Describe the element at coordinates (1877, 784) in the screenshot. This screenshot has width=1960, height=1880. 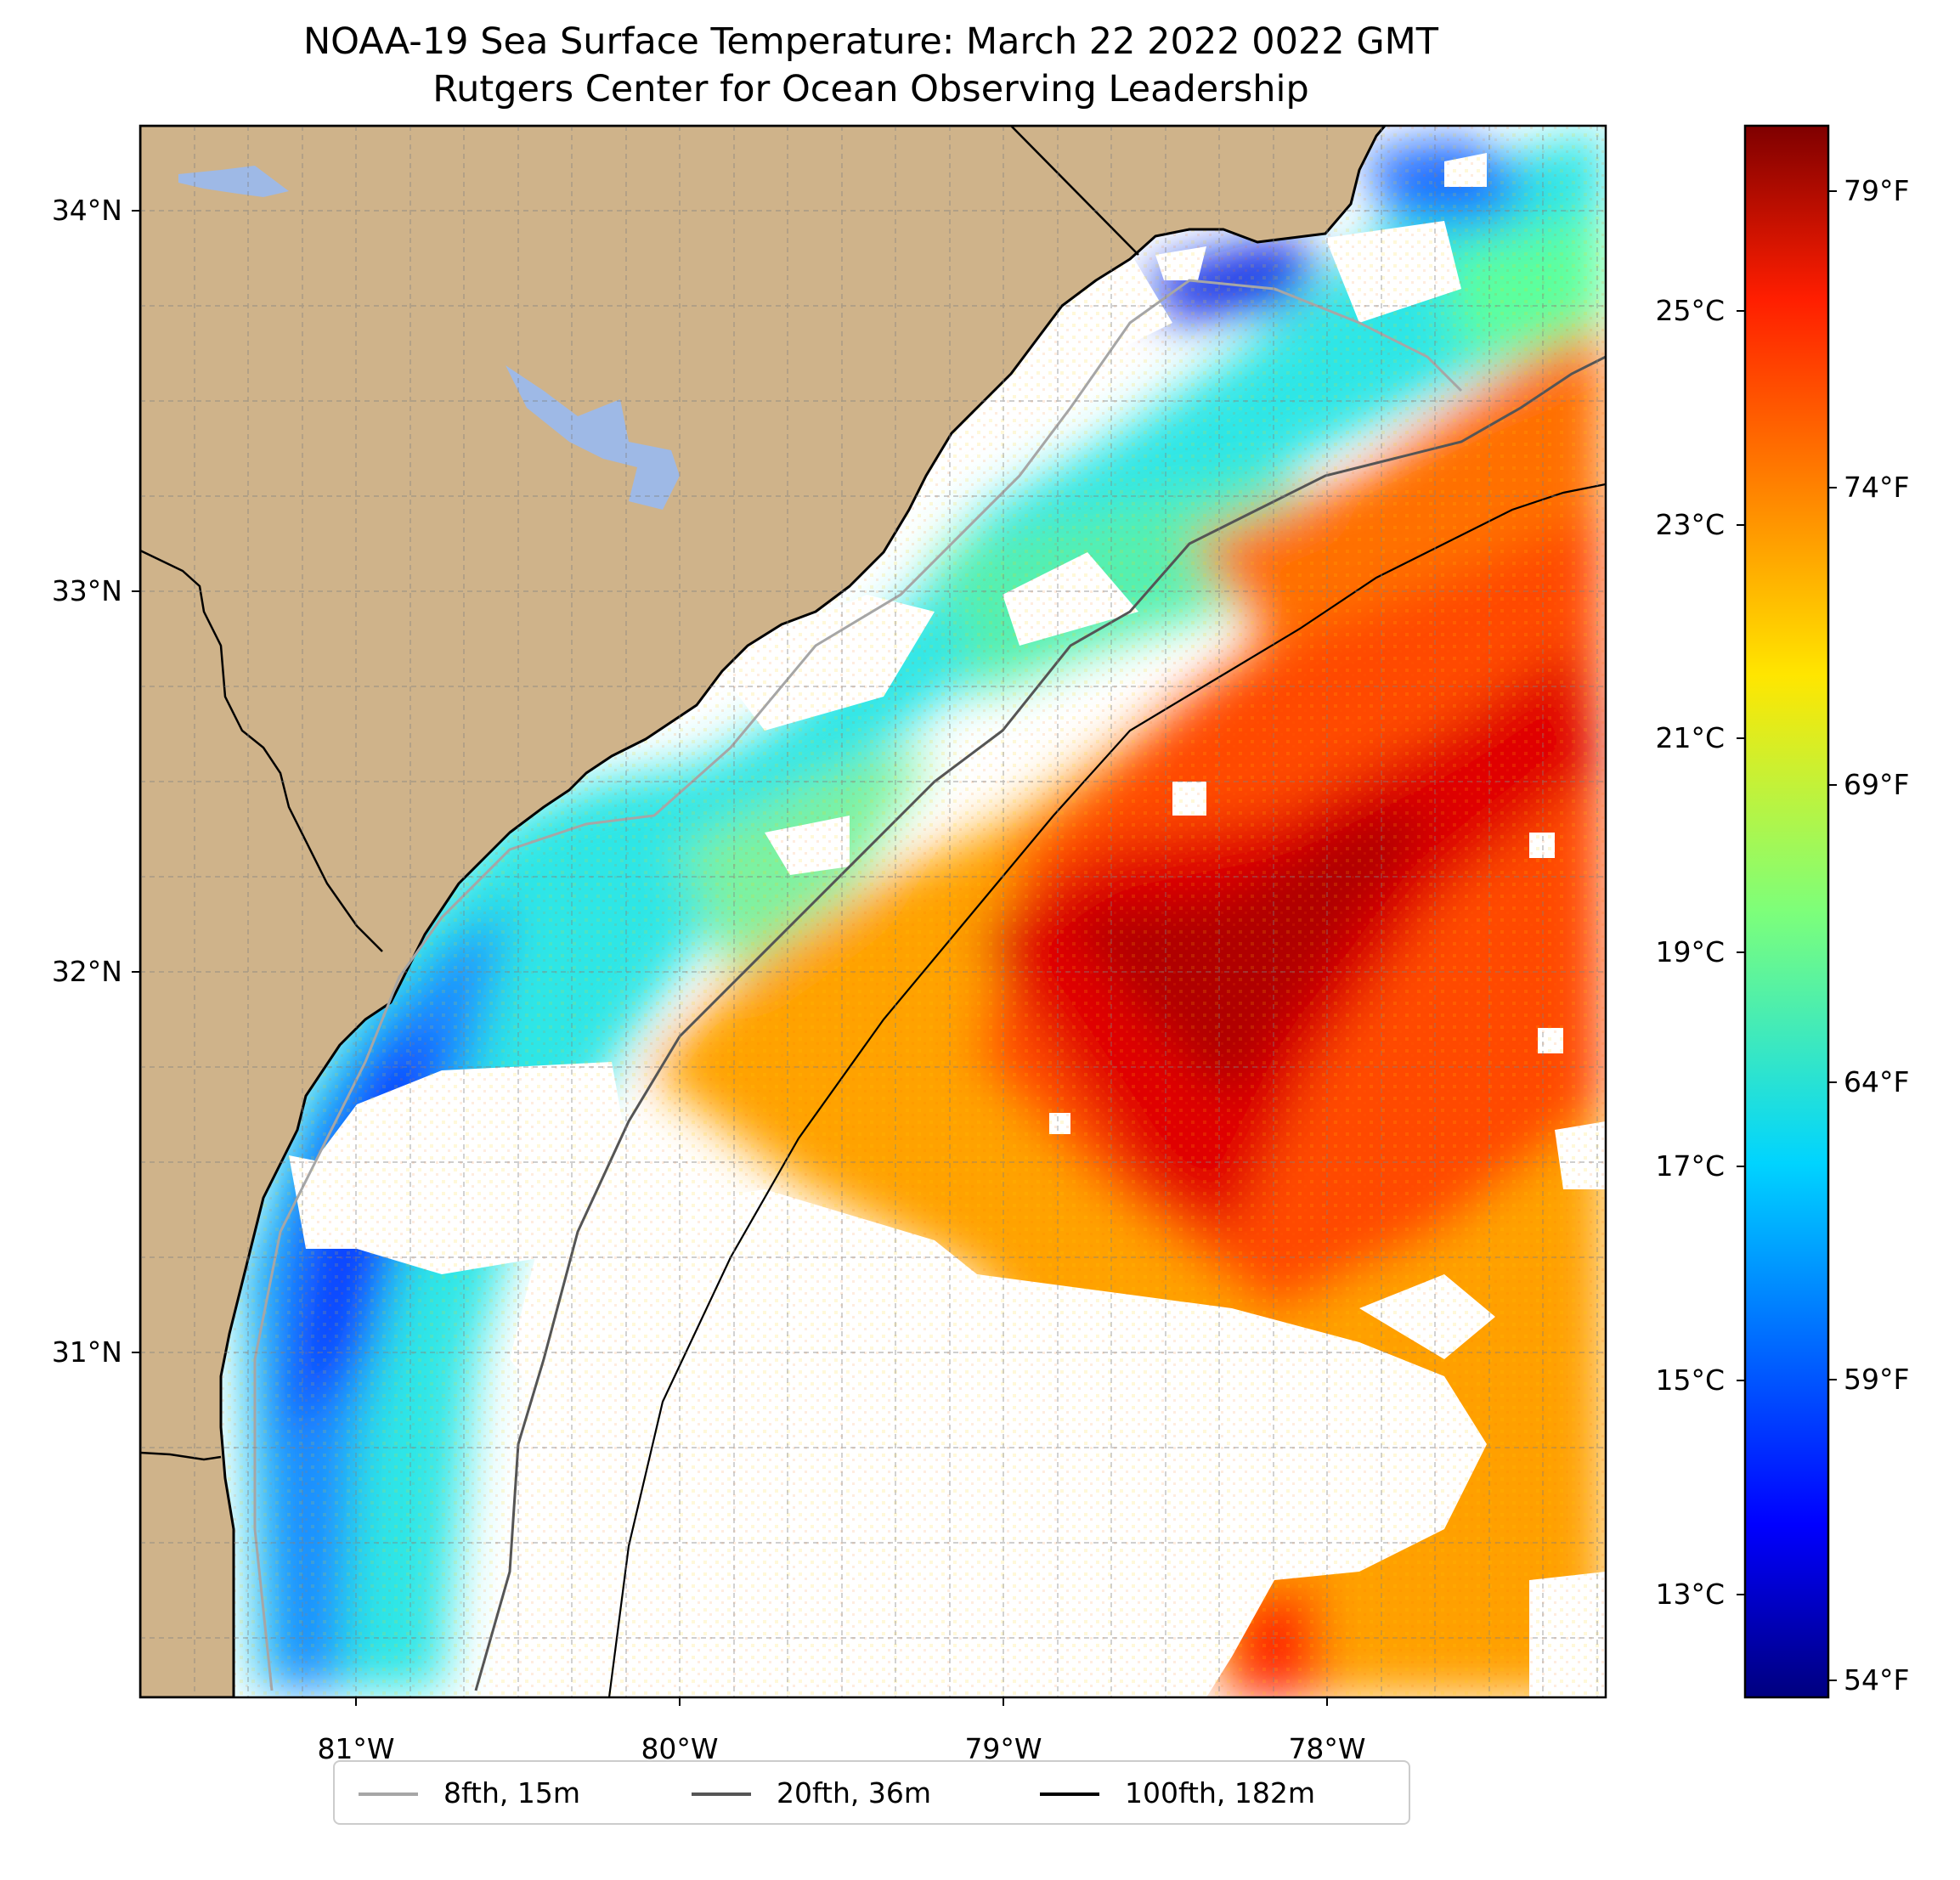
I see `colorbar-label-fahrenheit: 69°F` at that location.